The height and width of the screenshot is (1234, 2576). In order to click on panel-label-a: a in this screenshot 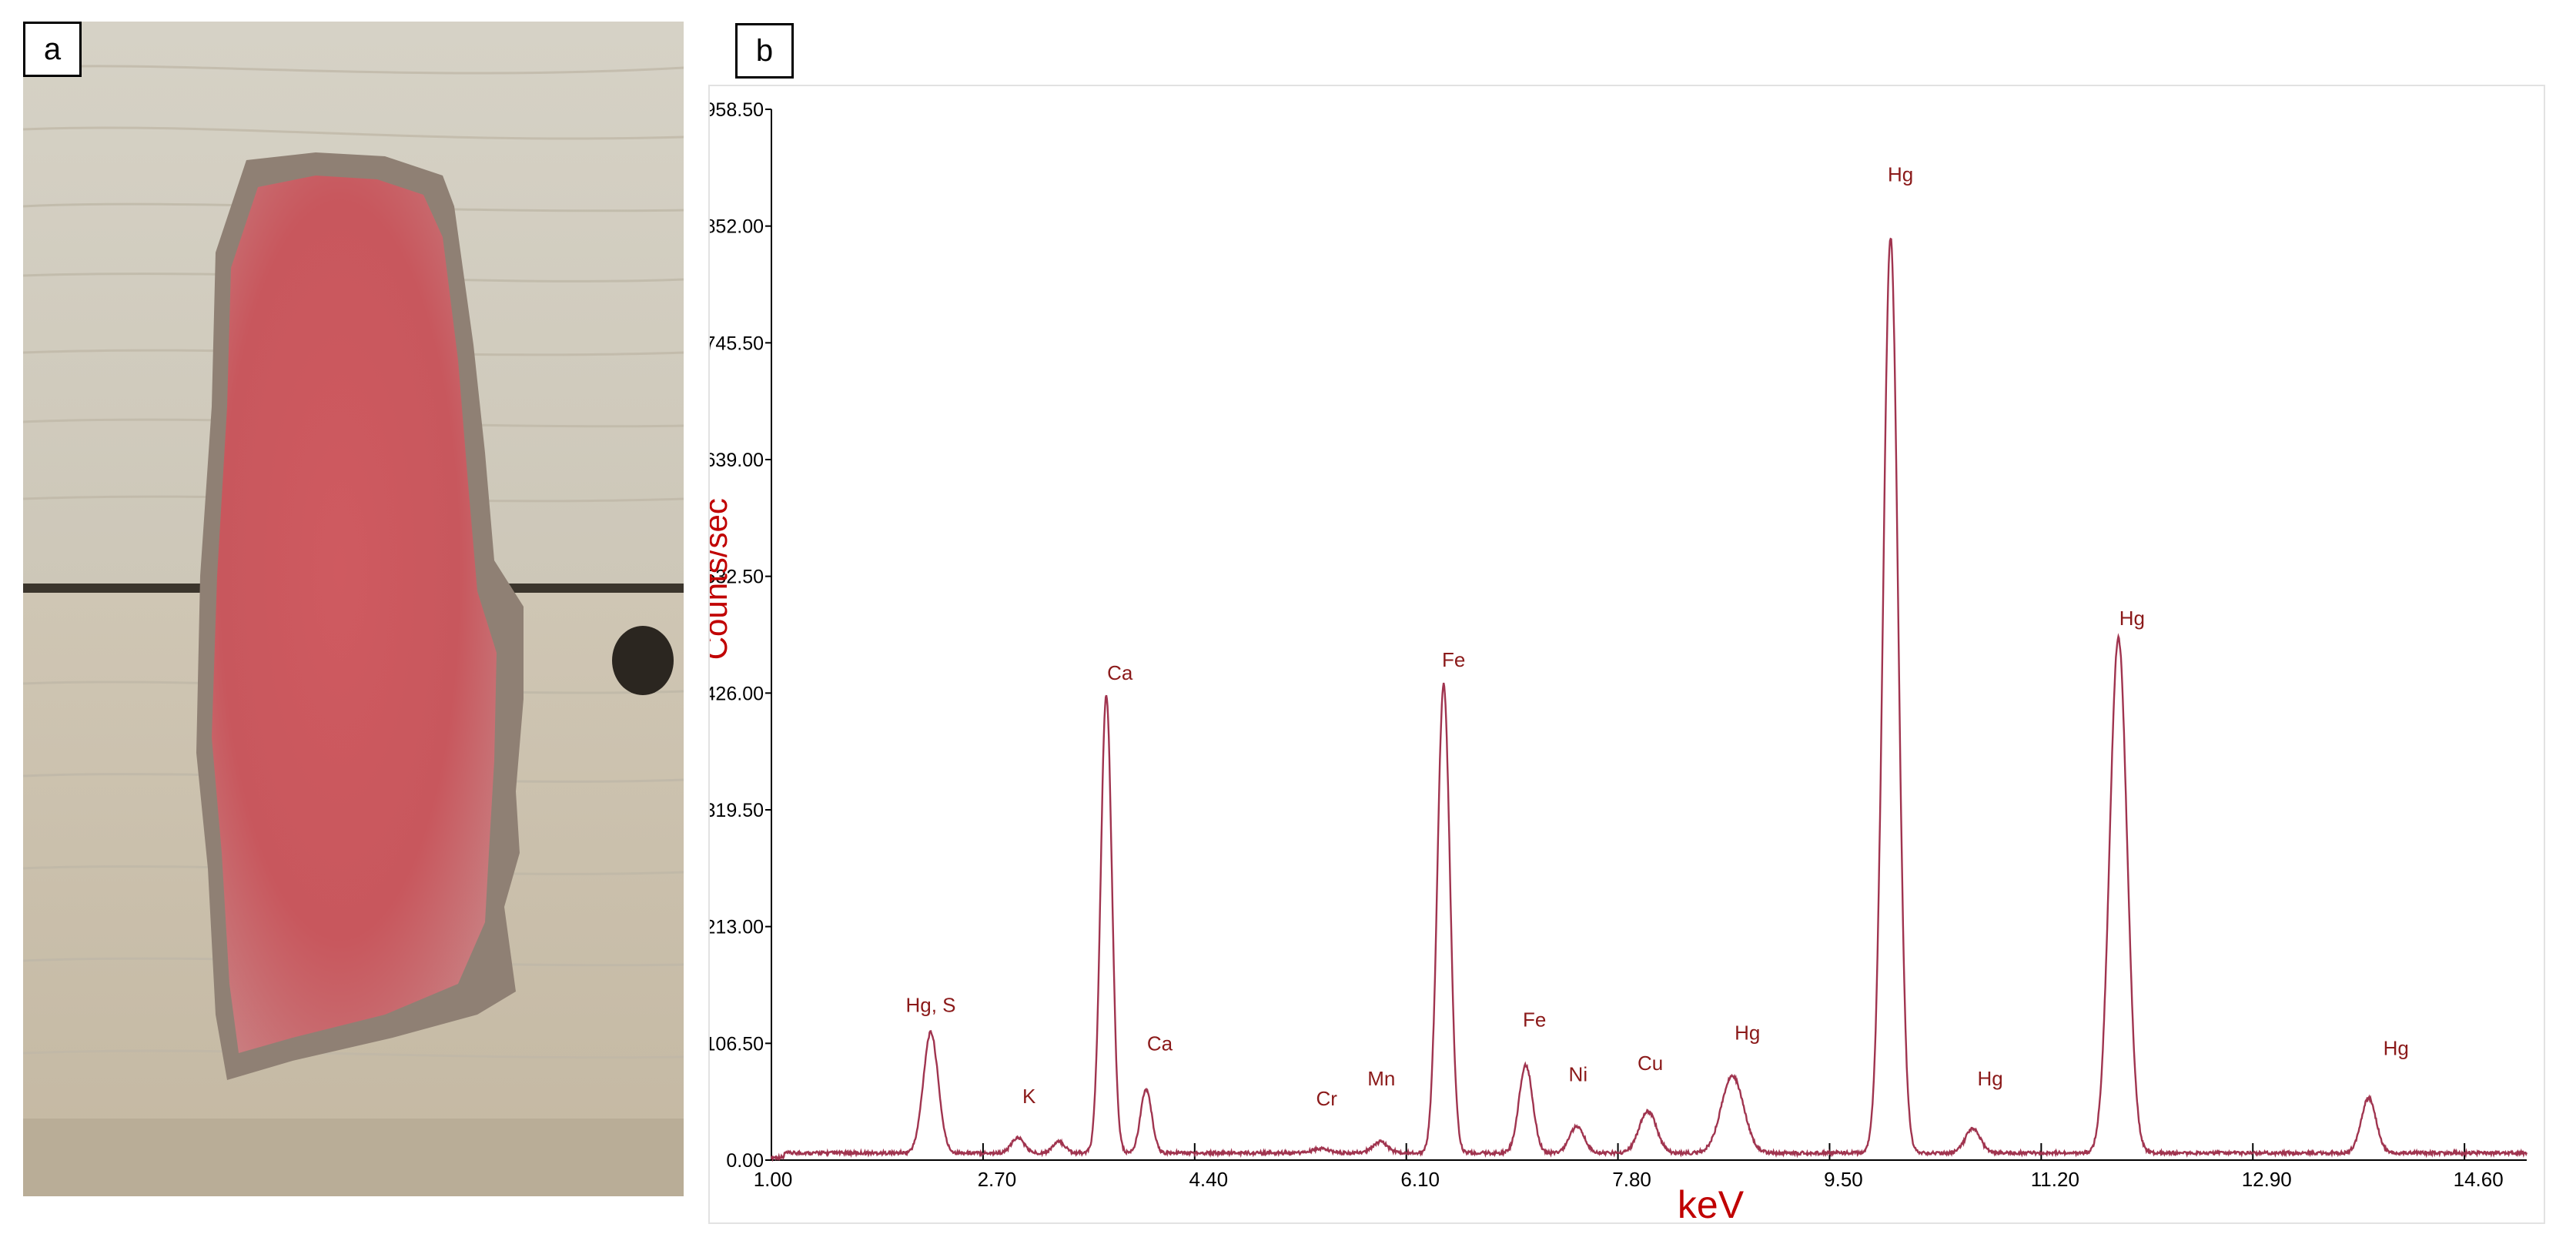, I will do `click(53, 49)`.